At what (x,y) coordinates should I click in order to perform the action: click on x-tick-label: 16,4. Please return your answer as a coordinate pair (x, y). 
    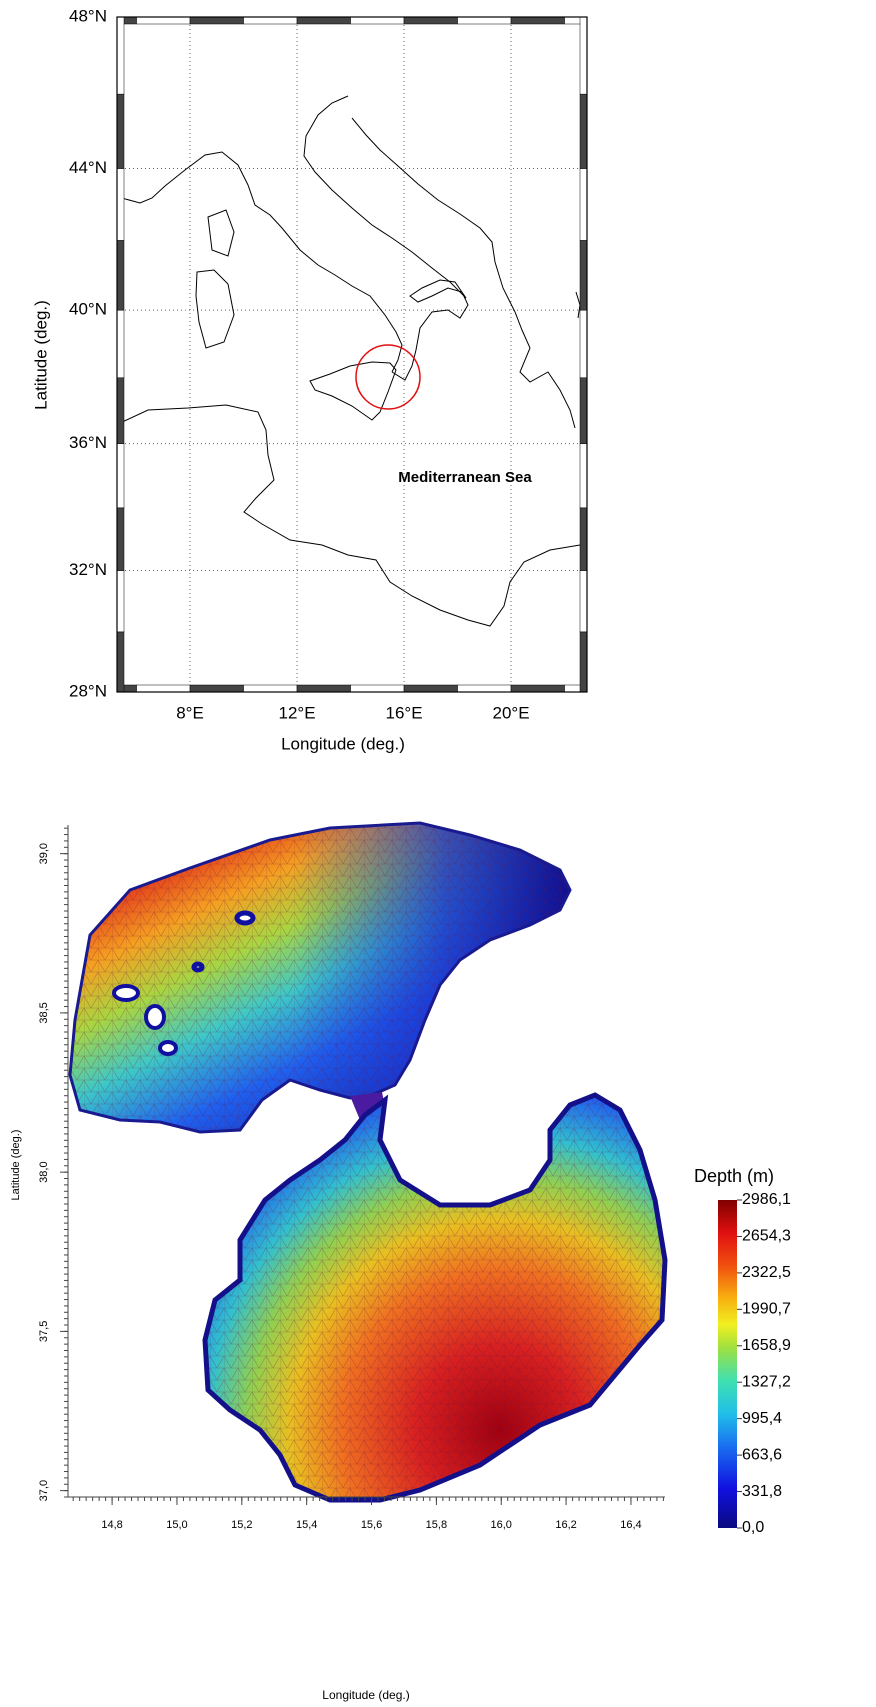
    Looking at the image, I should click on (630, 1525).